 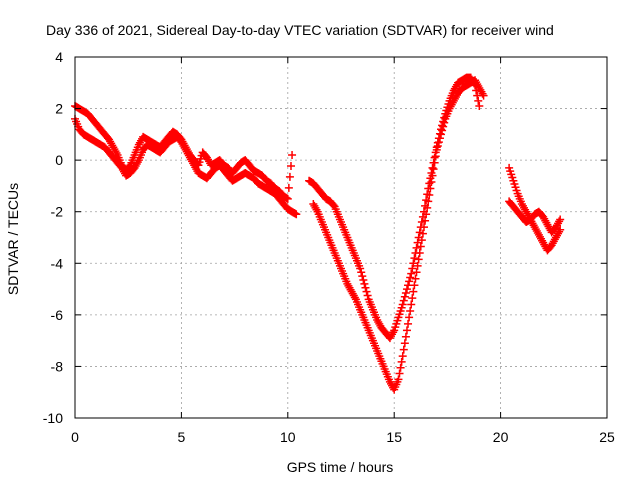 What do you see at coordinates (340, 467) in the screenshot?
I see `x-axis-label: GPS time / hours` at bounding box center [340, 467].